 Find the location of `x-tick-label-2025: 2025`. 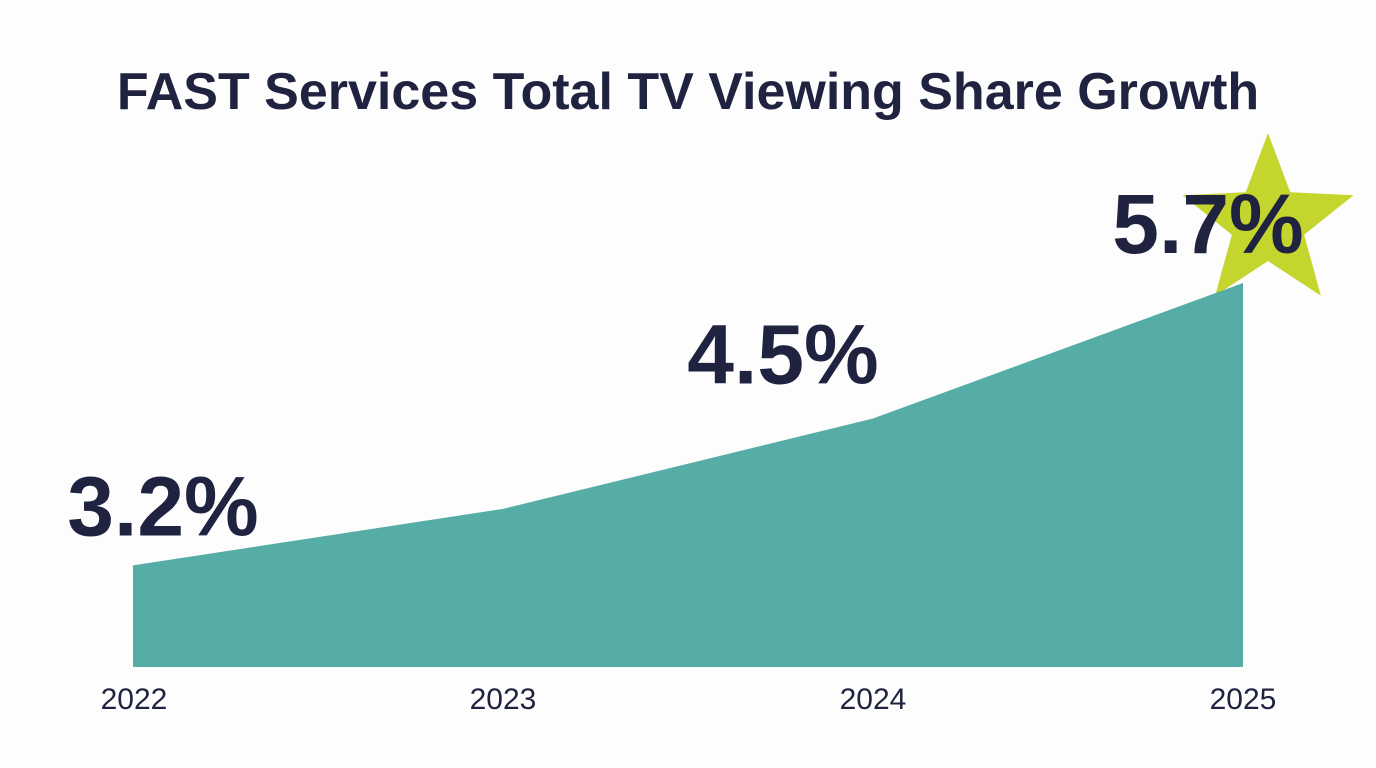

x-tick-label-2025: 2025 is located at coordinates (1243, 699).